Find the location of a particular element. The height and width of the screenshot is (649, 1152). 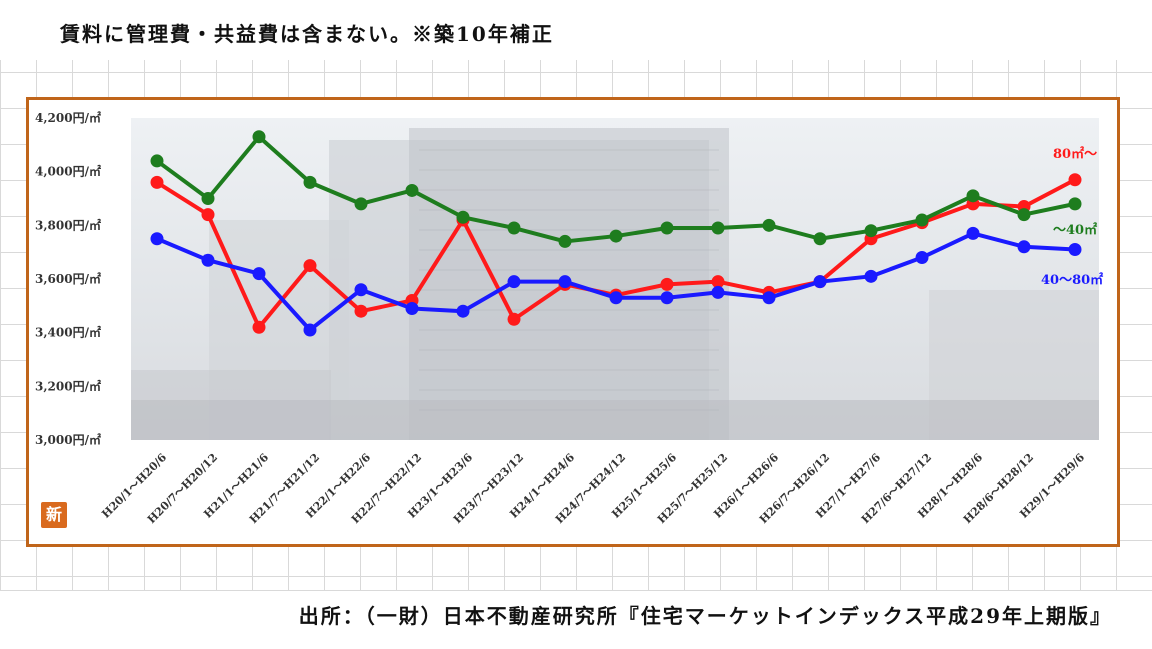

series-label: 80㎡～ is located at coordinates (1075, 154).